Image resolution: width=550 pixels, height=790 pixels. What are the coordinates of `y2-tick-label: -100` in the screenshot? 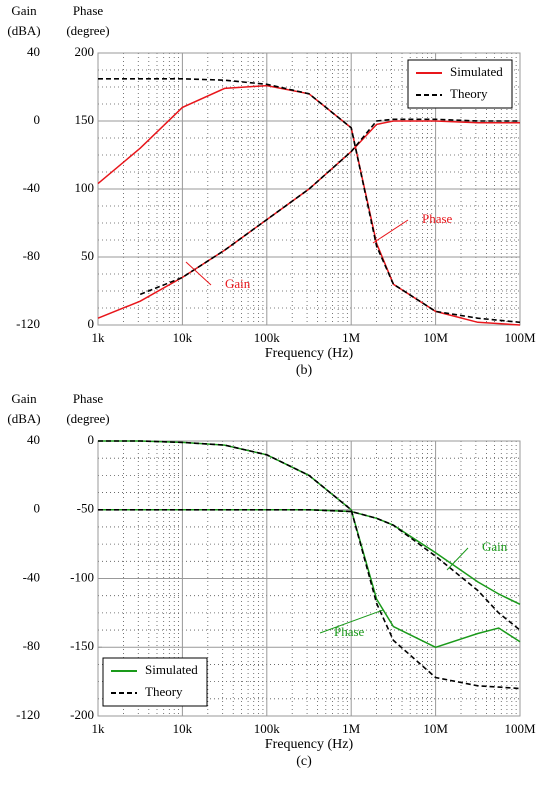 It's located at (82, 576).